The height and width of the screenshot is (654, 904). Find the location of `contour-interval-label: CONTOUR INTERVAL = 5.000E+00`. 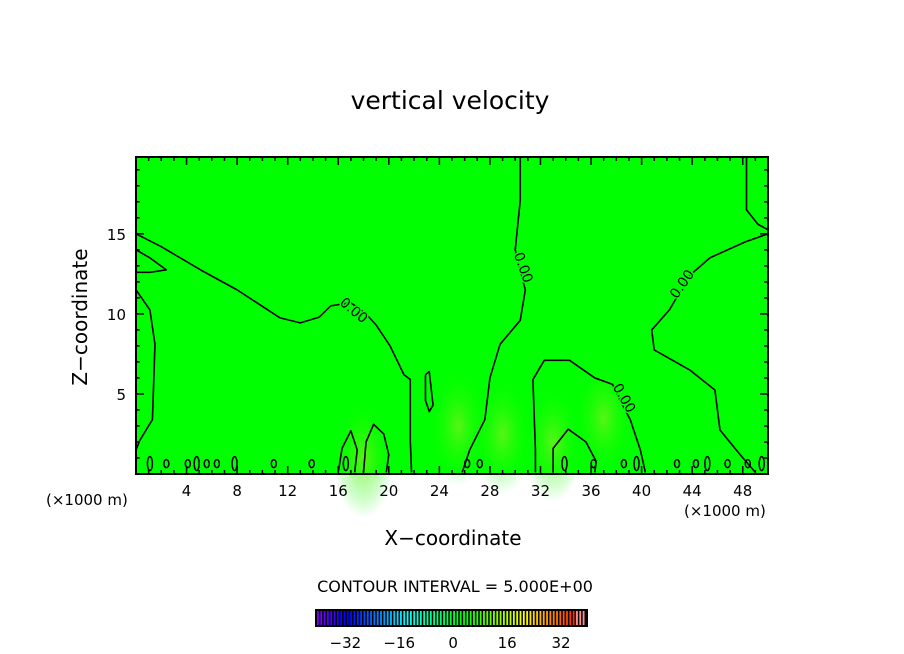

contour-interval-label: CONTOUR INTERVAL = 5.000E+00 is located at coordinates (455, 586).